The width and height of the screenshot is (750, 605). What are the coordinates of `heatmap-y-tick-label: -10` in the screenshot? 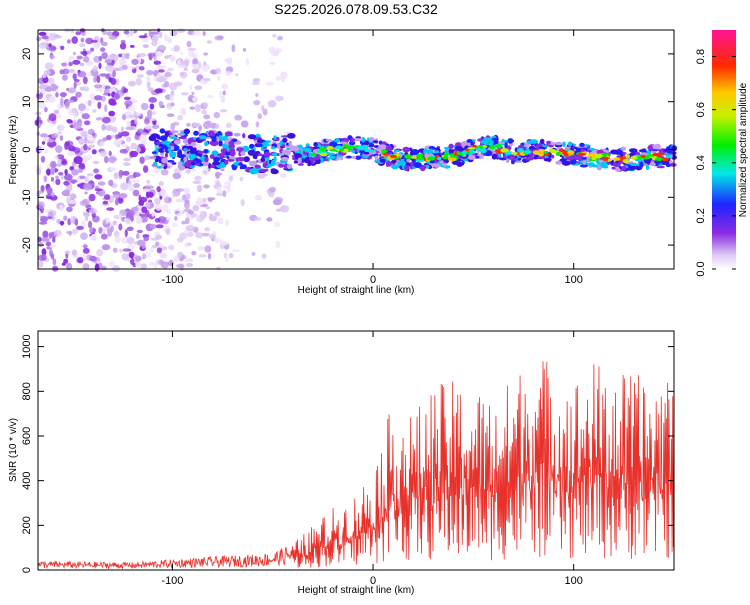 It's located at (27, 197).